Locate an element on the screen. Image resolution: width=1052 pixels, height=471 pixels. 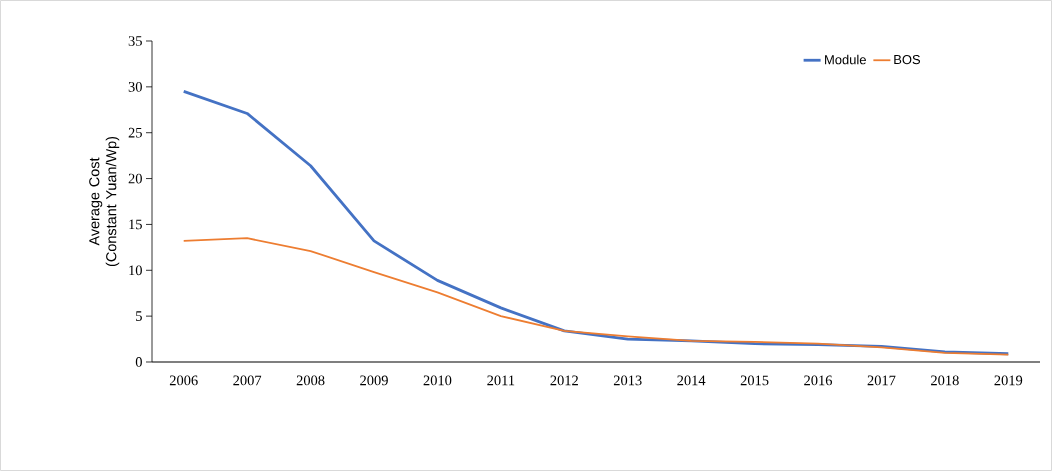
y-tick-label: 35 is located at coordinates (135, 41).